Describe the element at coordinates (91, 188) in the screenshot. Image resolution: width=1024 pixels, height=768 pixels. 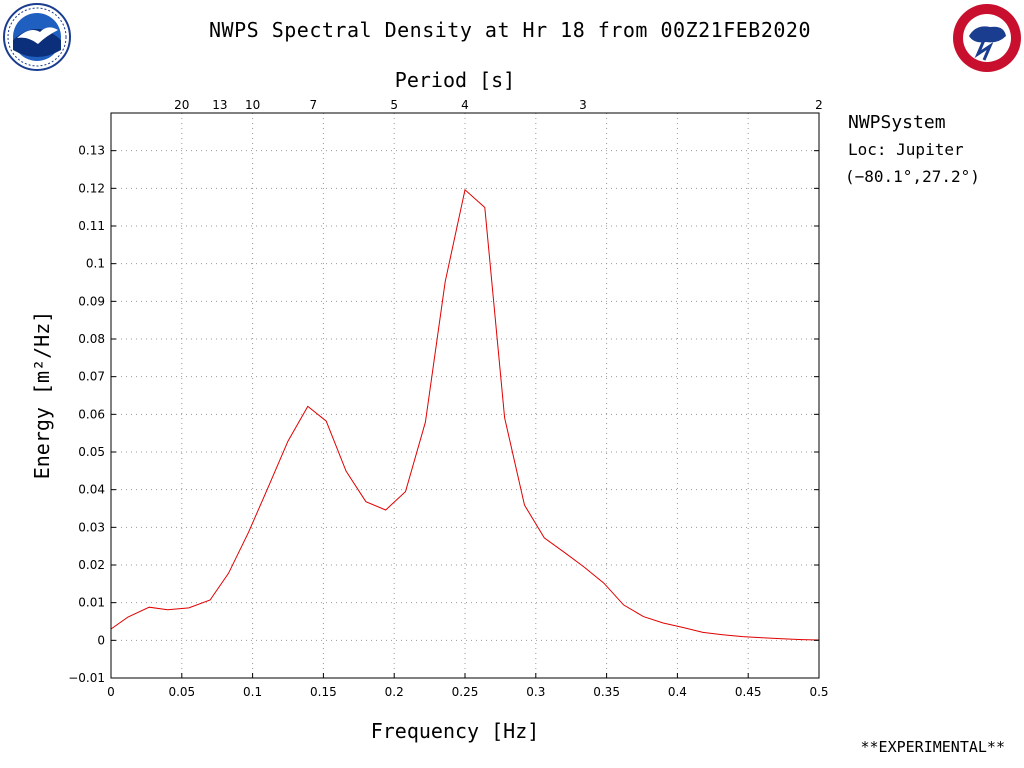
I see `y-tick-label: 0.12` at that location.